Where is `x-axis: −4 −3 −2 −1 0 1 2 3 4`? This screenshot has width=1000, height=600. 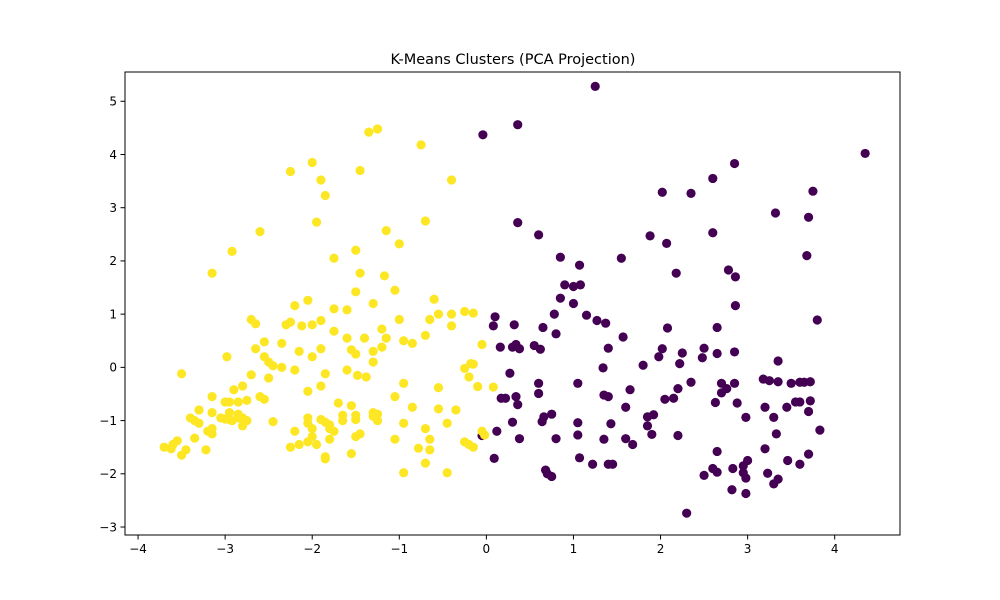 x-axis: −4 −3 −2 −1 0 1 2 3 4 is located at coordinates (484, 545).